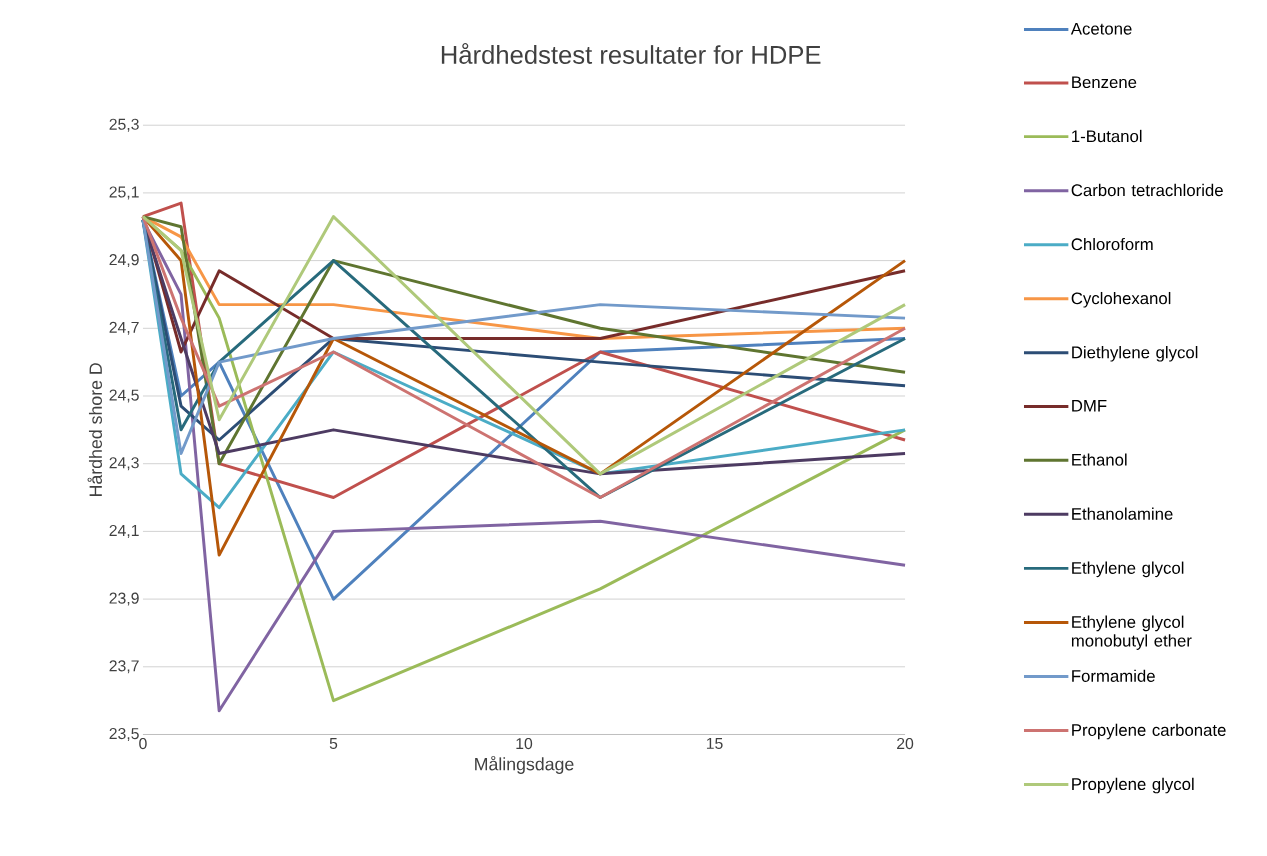 This screenshot has width=1267, height=856. Describe the element at coordinates (124, 464) in the screenshot. I see `y-tick-label: 24,3` at that location.